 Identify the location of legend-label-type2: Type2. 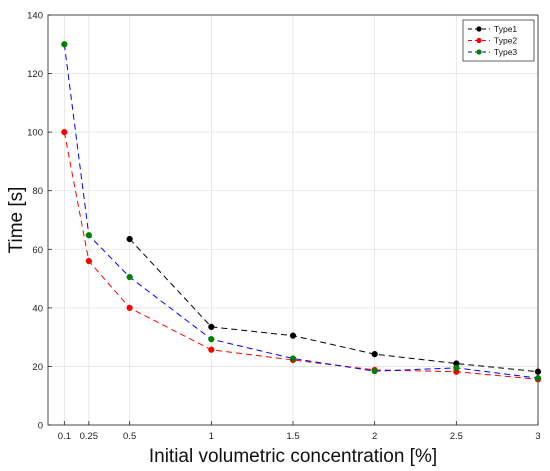
(505, 41).